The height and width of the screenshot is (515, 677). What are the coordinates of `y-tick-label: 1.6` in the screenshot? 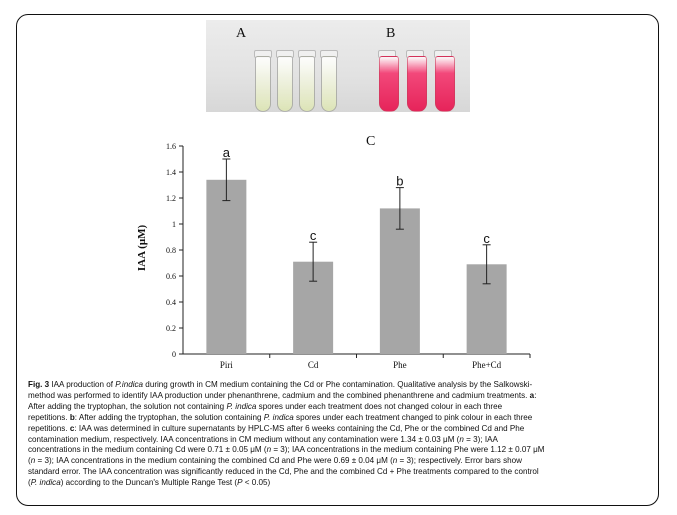 It's located at (171, 146).